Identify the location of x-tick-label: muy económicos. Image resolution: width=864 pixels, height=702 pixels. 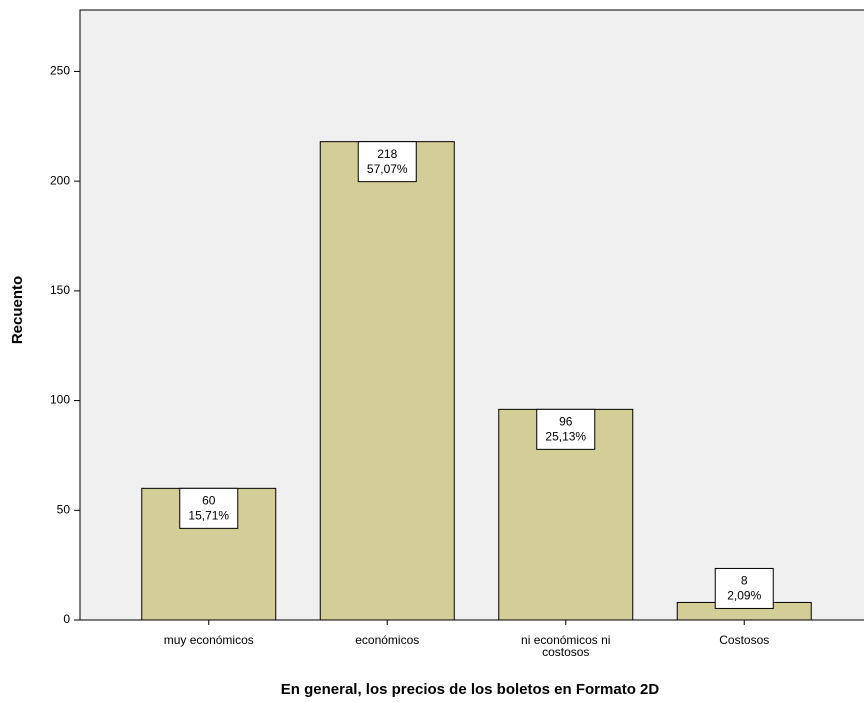
(208, 640).